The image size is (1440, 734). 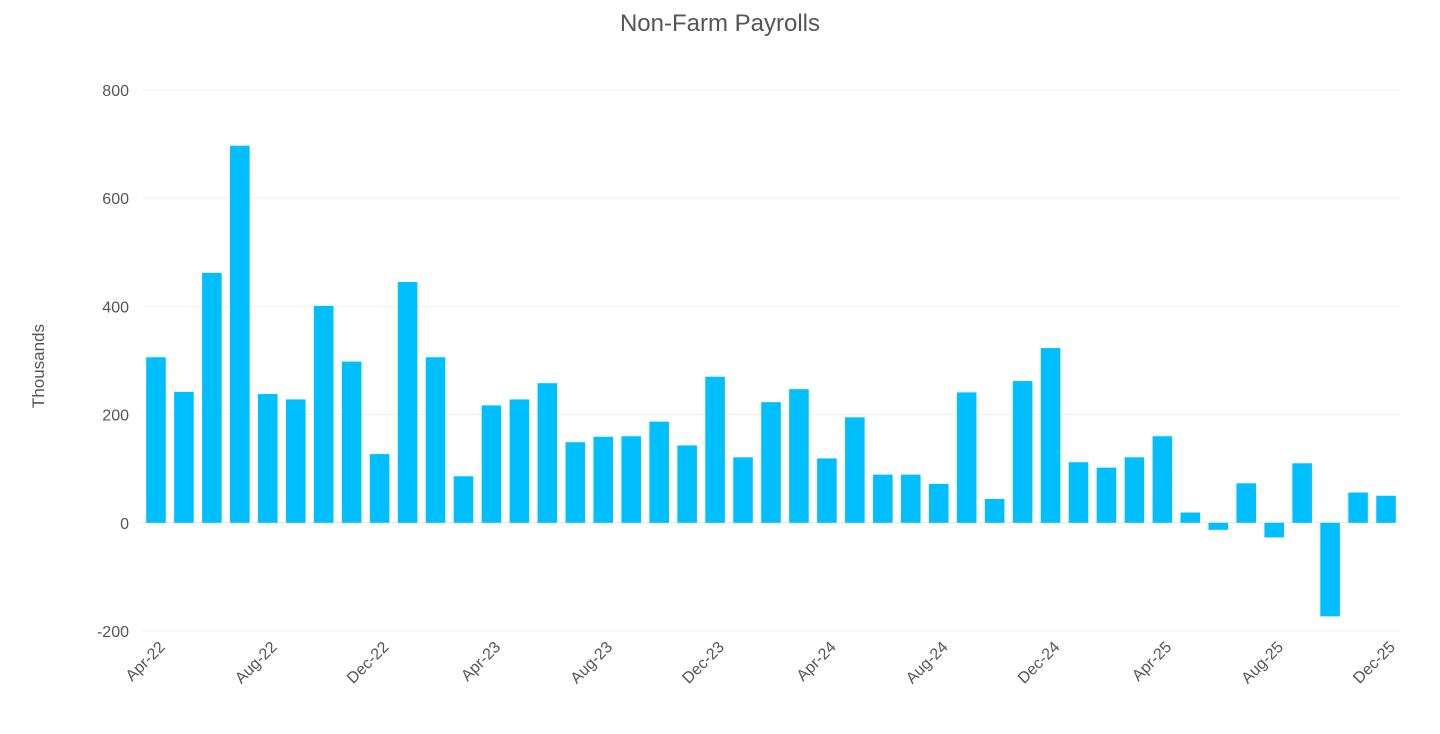 What do you see at coordinates (1152, 662) in the screenshot?
I see `x-tick-label: Apr-25` at bounding box center [1152, 662].